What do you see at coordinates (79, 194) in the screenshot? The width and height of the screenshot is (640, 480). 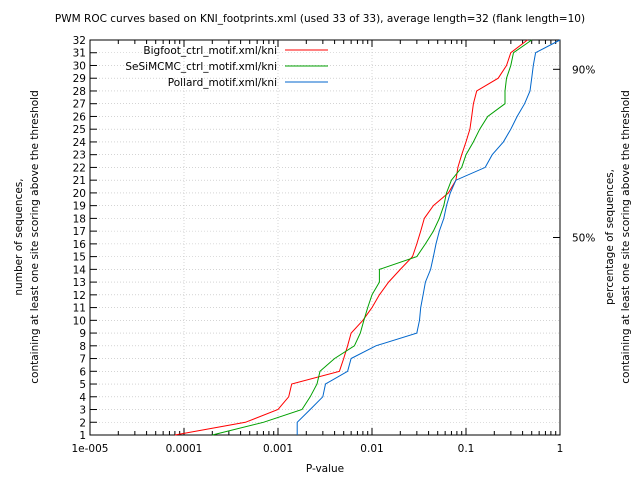 I see `y-tick-label: 20` at bounding box center [79, 194].